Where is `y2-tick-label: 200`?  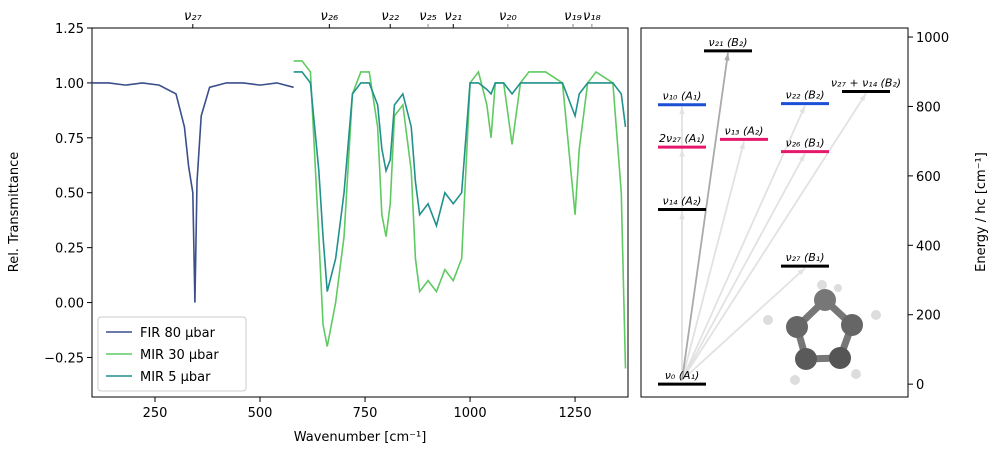
y2-tick-label: 200 is located at coordinates (928, 316).